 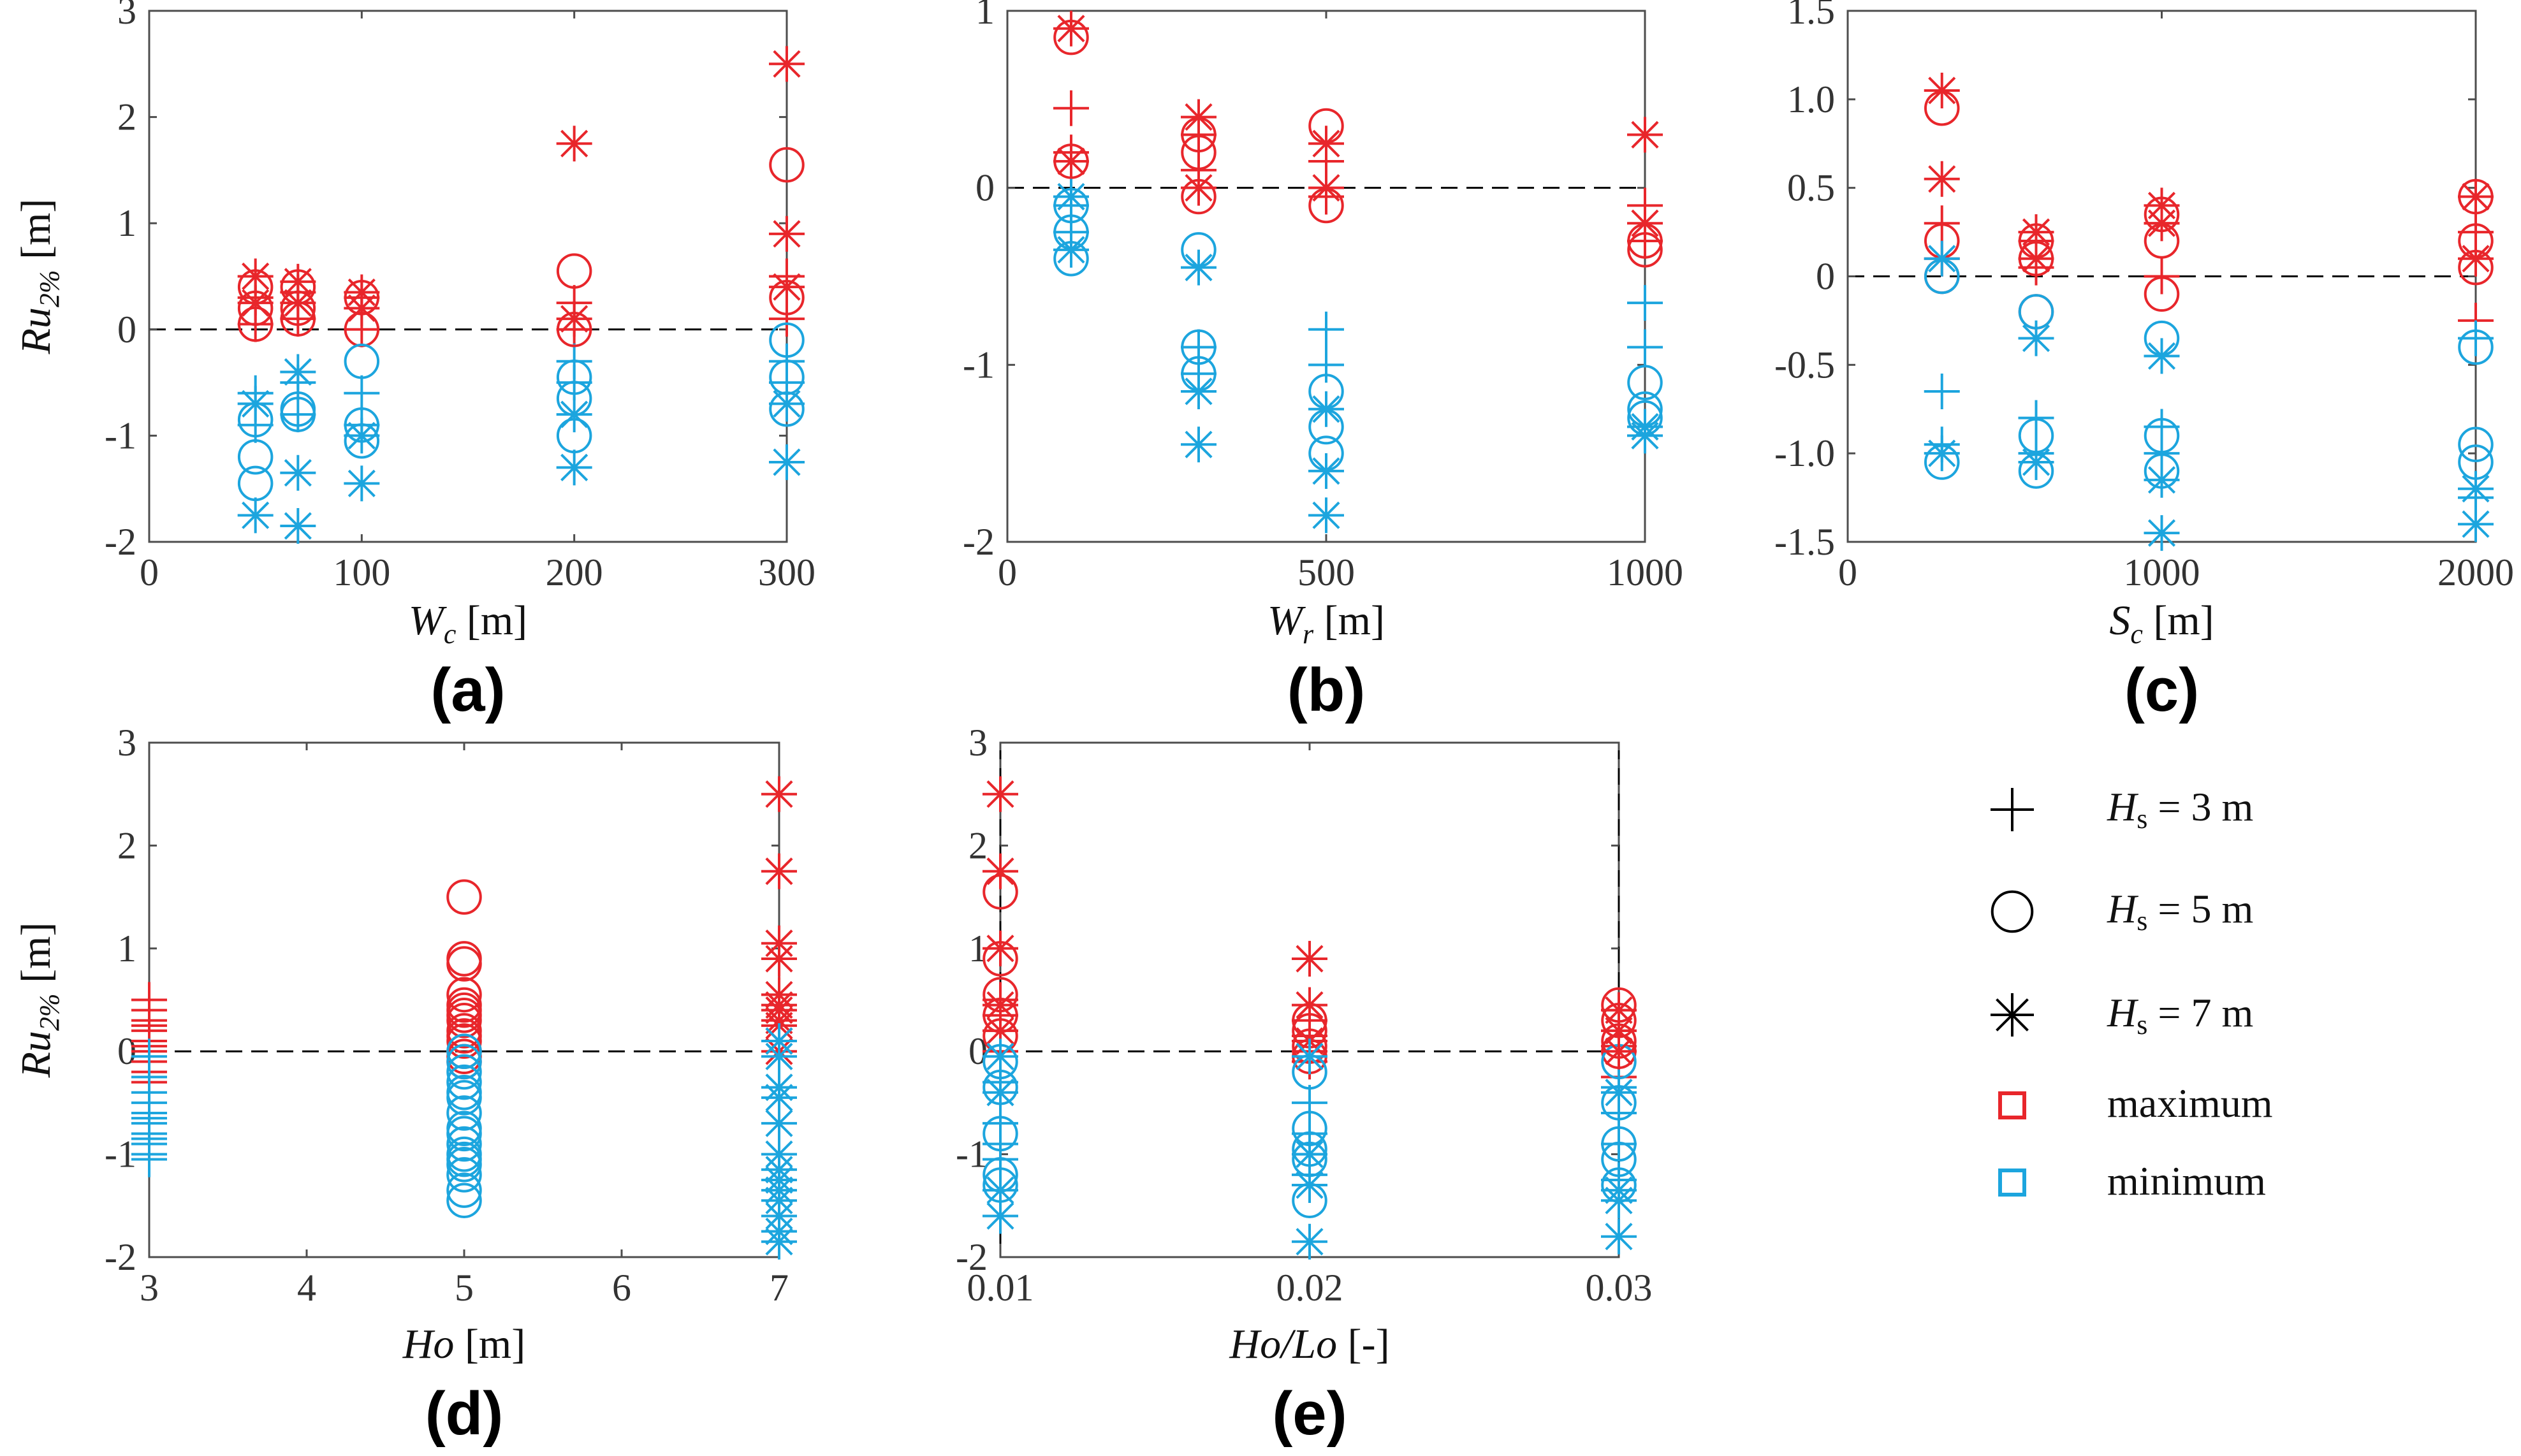 I want to click on y-tick-label: -0.5, so click(x=1804, y=365).